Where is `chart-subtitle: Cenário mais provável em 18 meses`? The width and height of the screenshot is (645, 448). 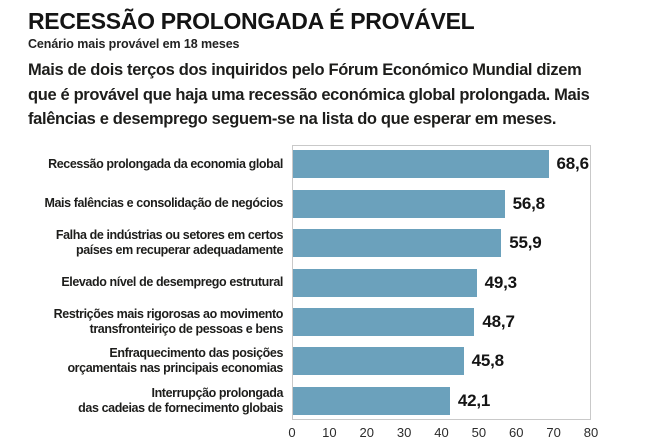
chart-subtitle: Cenário mais provável em 18 meses is located at coordinates (134, 44).